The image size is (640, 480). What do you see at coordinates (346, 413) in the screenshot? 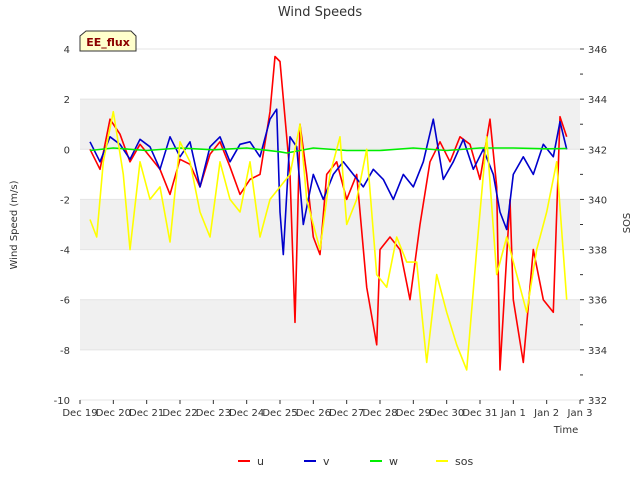
I see `x-tick-label: Dec 27` at bounding box center [346, 413].